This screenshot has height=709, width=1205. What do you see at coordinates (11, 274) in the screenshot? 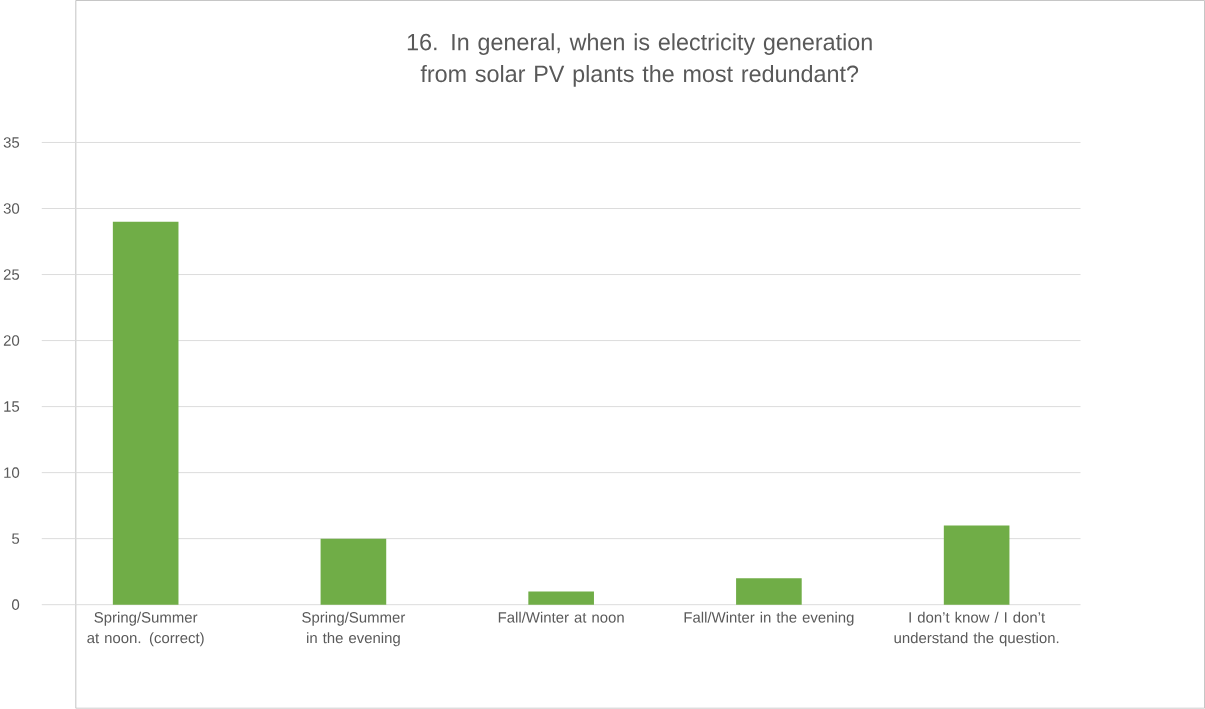
I see `y-tick-label: 25` at bounding box center [11, 274].